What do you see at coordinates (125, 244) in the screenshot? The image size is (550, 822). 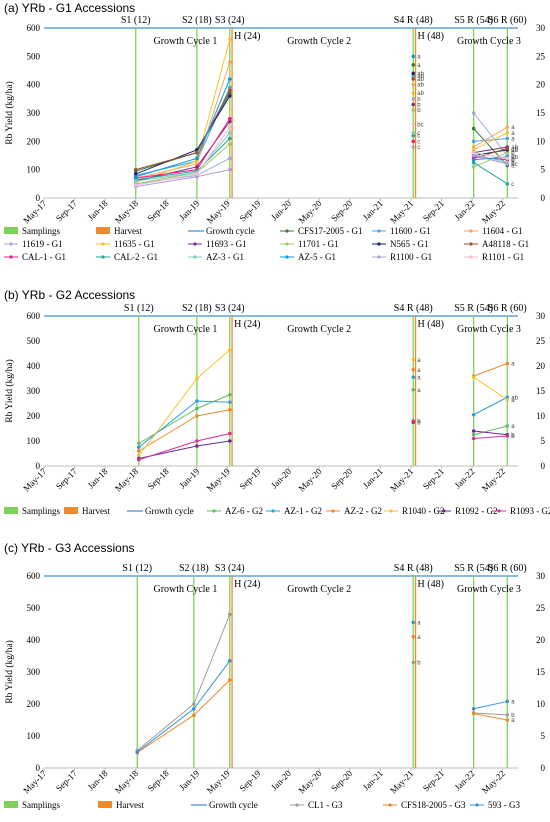 I see `legend-item: 11635 - G1` at bounding box center [125, 244].